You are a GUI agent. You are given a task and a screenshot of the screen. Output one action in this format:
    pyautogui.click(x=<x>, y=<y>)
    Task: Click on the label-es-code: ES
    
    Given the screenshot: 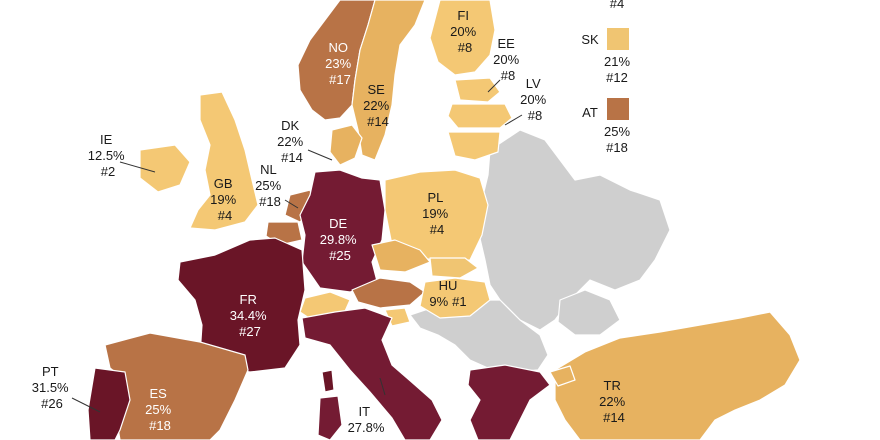 What is the action you would take?
    pyautogui.click(x=159, y=393)
    